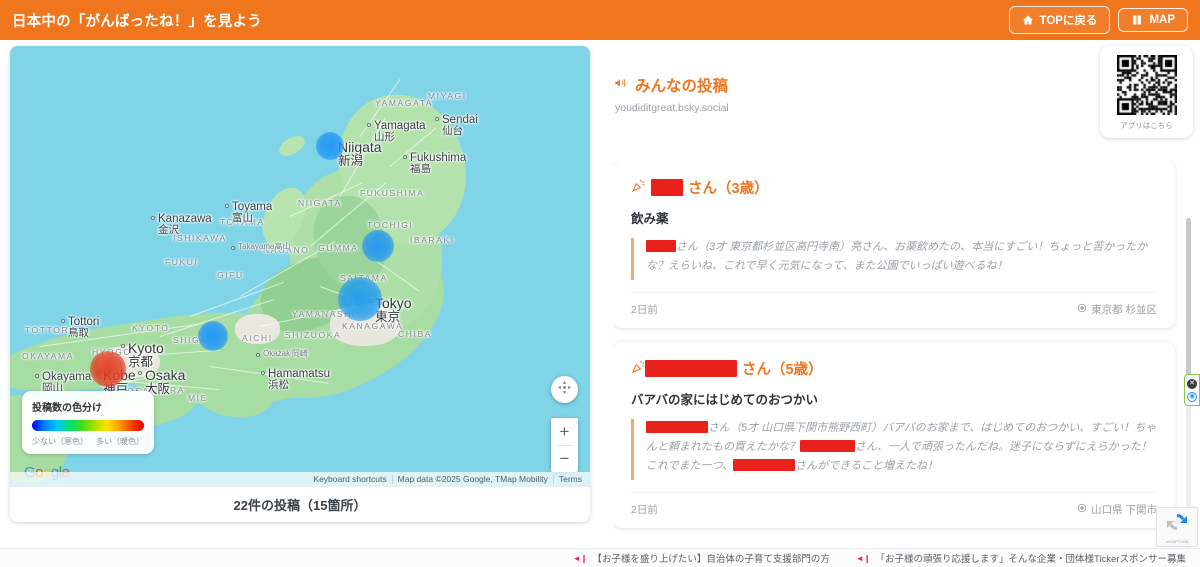 This screenshot has height=567, width=1200. I want to click on map-icon, so click(1137, 20).